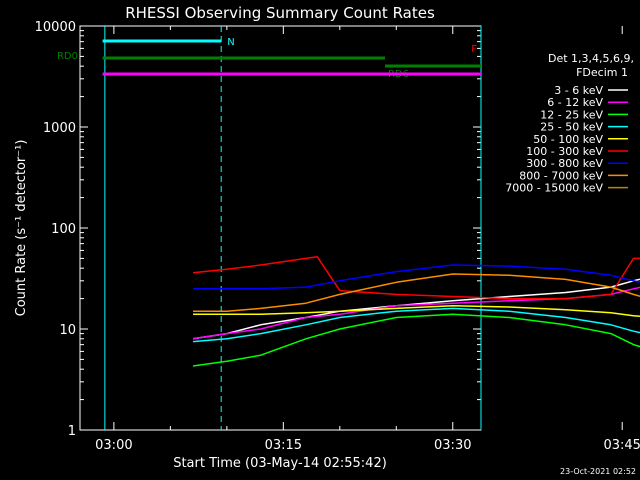 This screenshot has width=640, height=480. I want to click on legend-entry-label: 300 - 800 keV, so click(564, 163).